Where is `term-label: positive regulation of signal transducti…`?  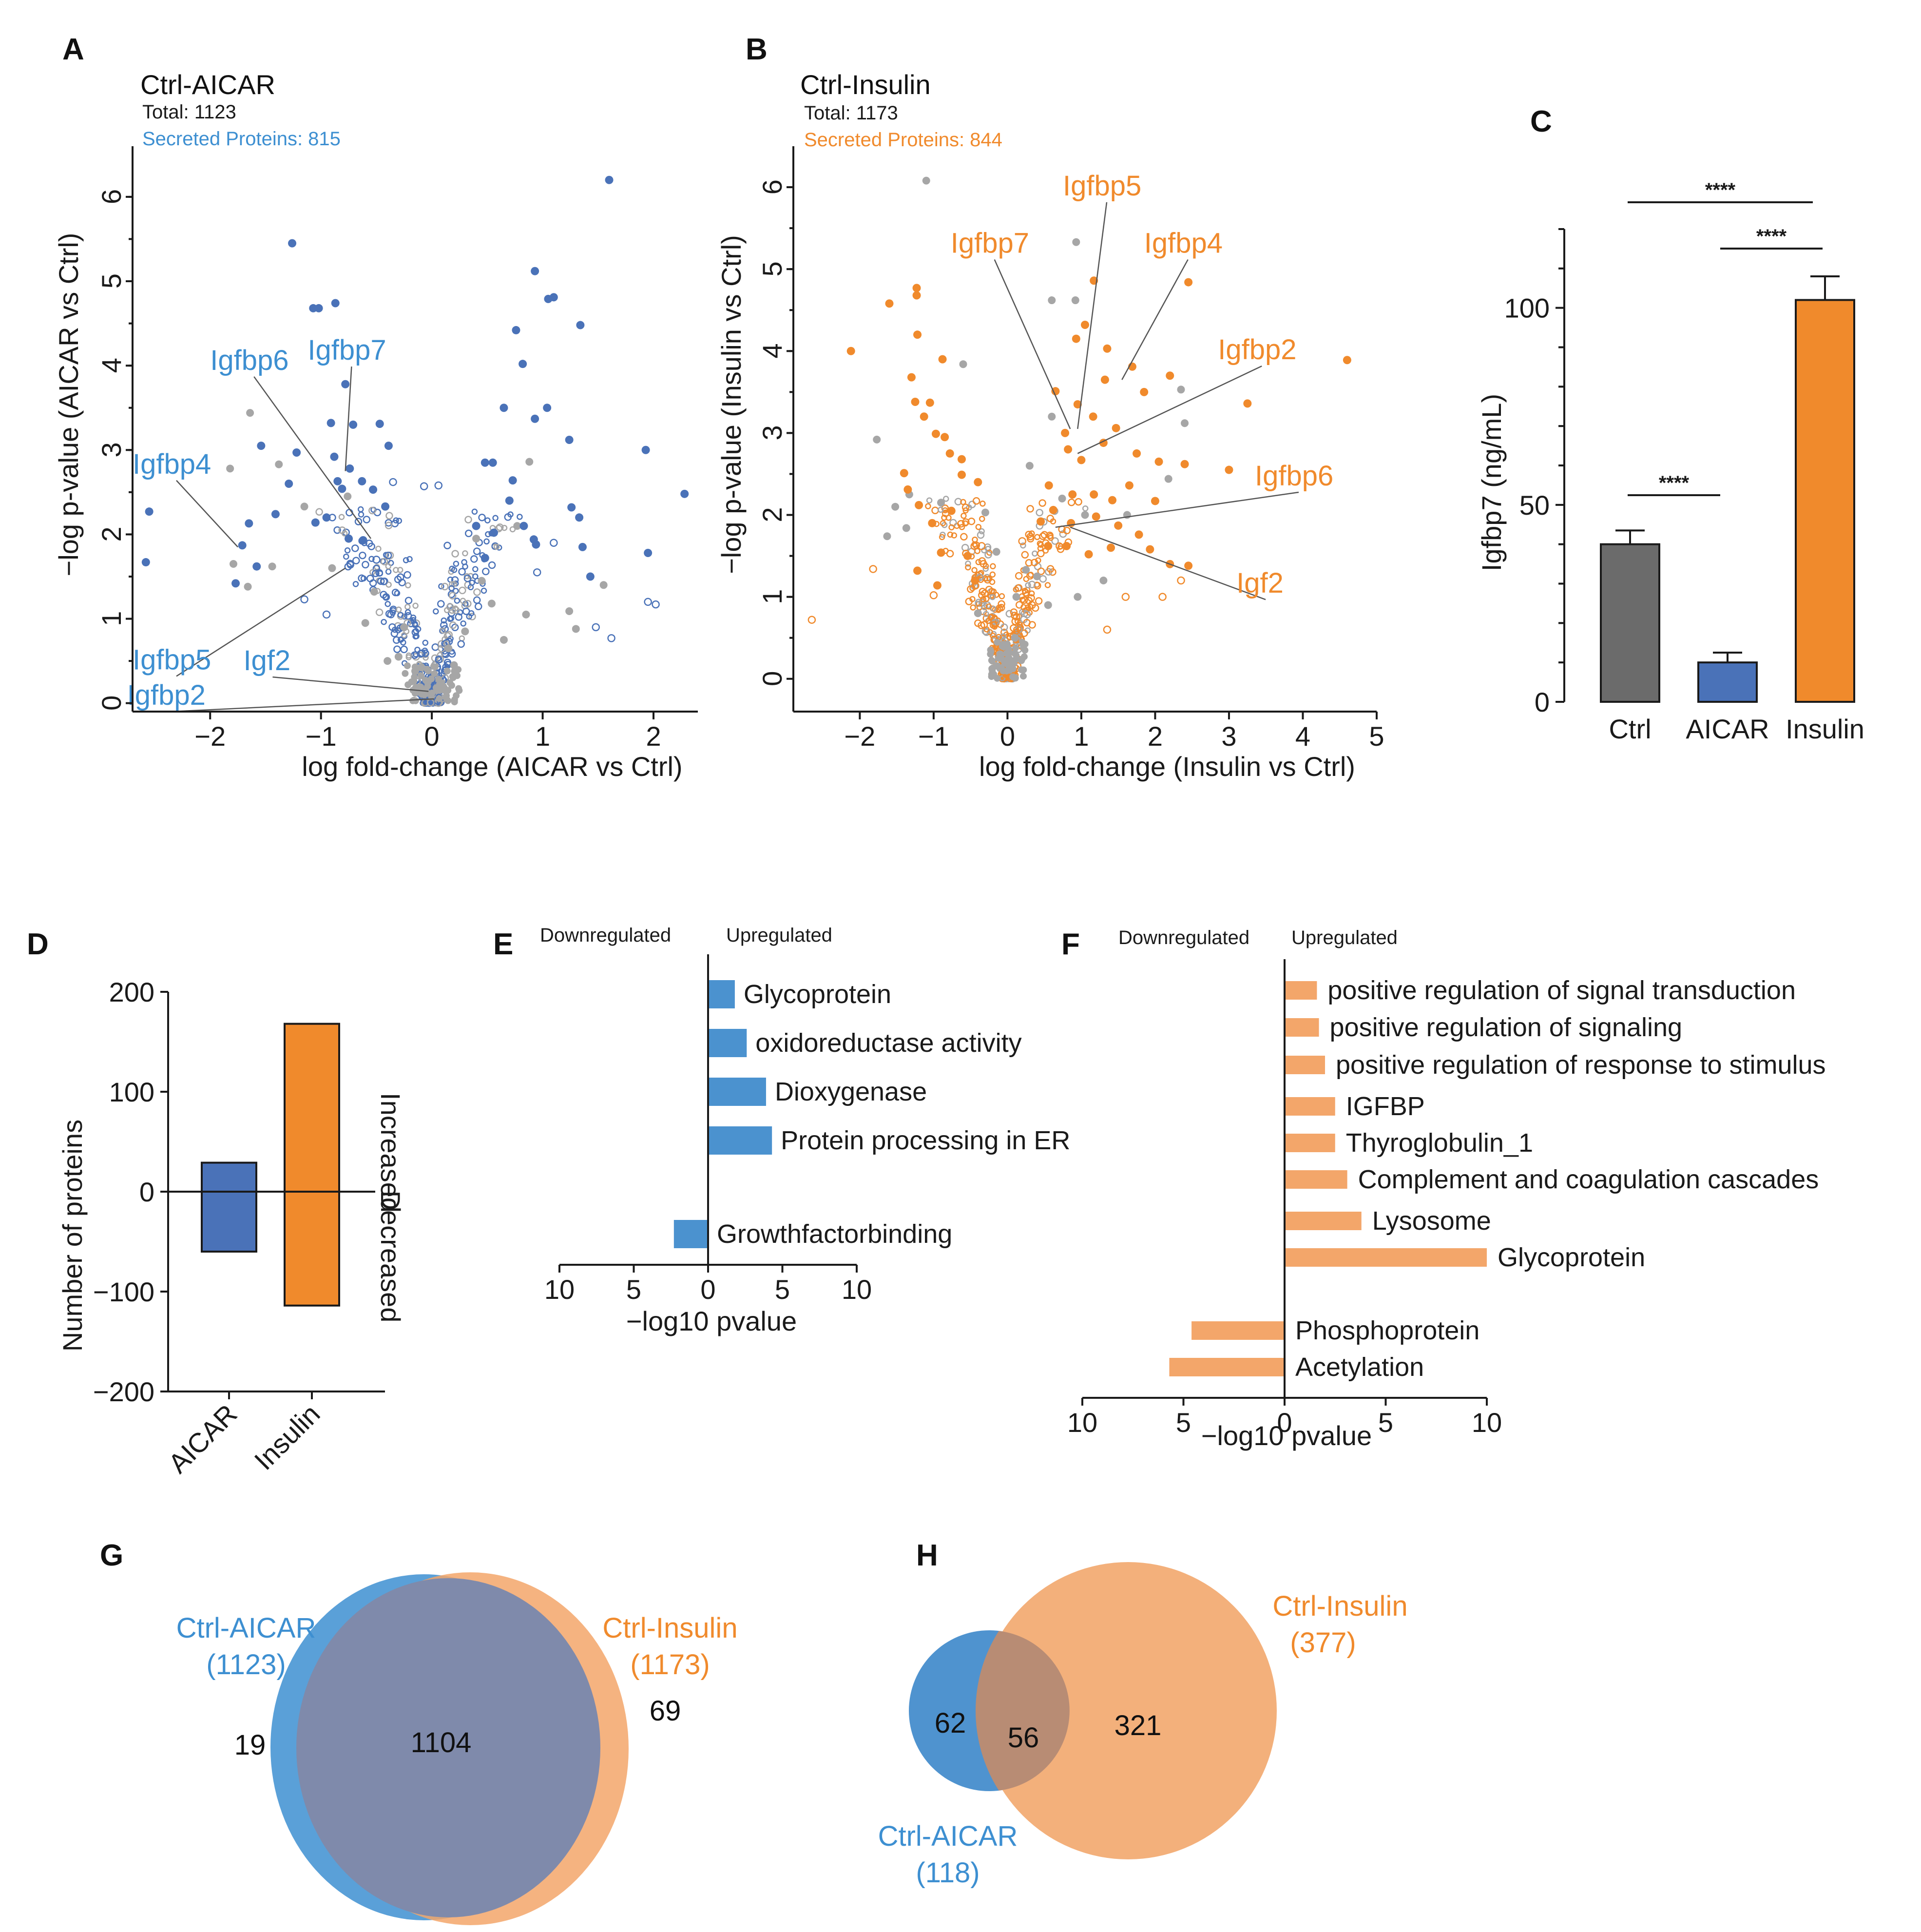 term-label: positive regulation of signal transducti… is located at coordinates (1561, 990).